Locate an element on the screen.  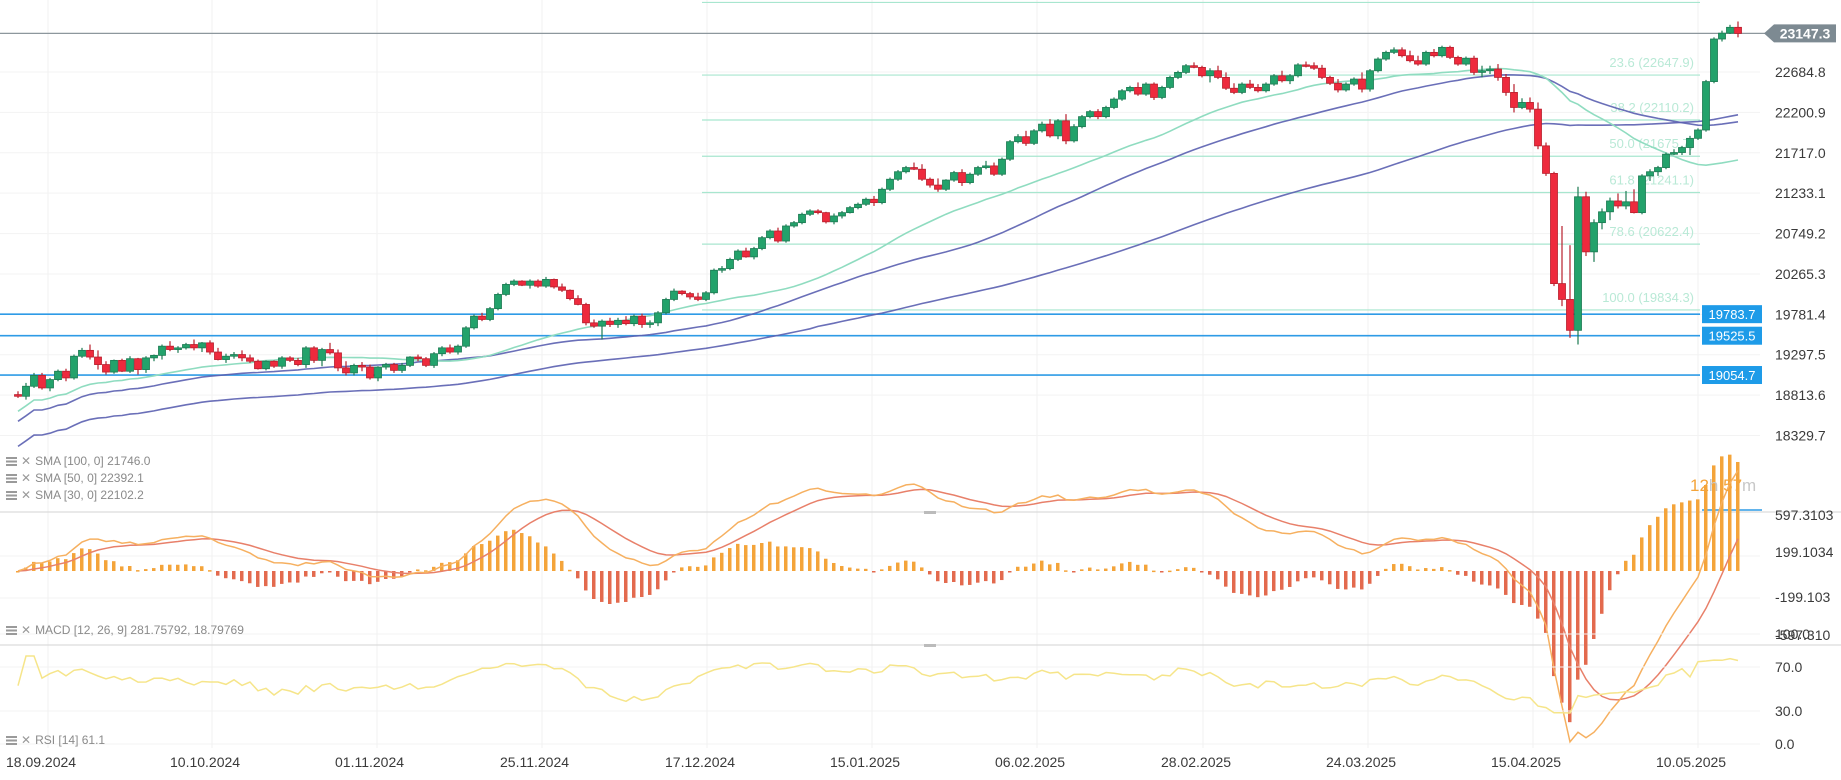
sma100-legend: ✕ SMA [100, 0] 21746.0 is located at coordinates (78, 461).